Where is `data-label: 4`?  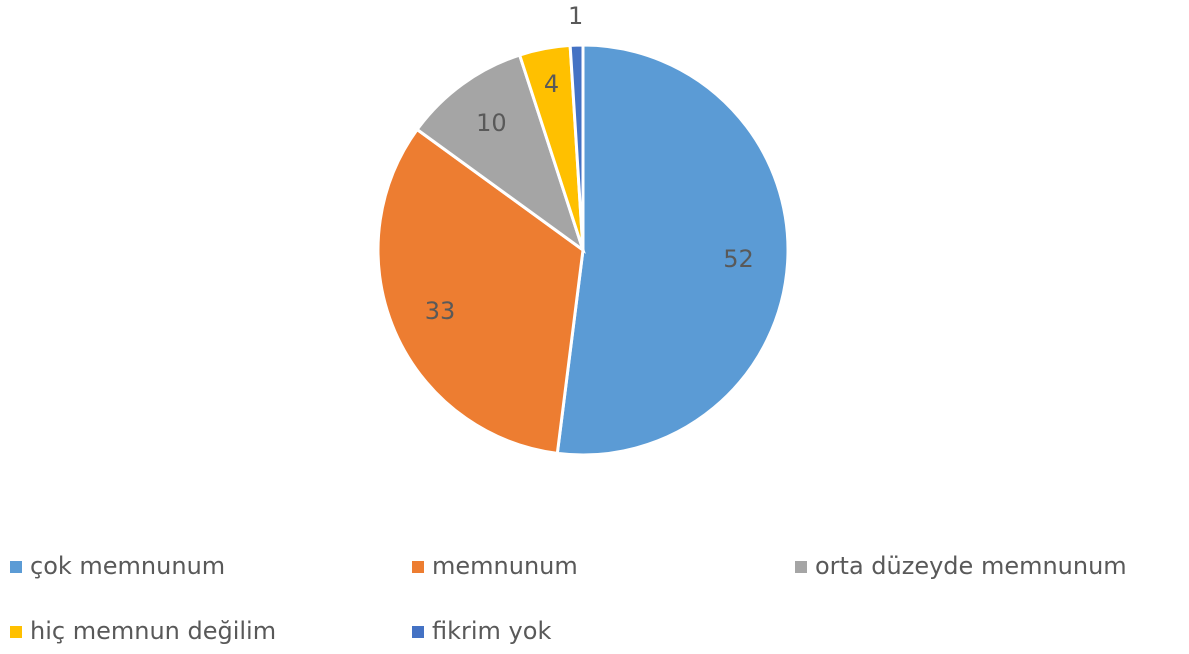 data-label: 4 is located at coordinates (551, 84).